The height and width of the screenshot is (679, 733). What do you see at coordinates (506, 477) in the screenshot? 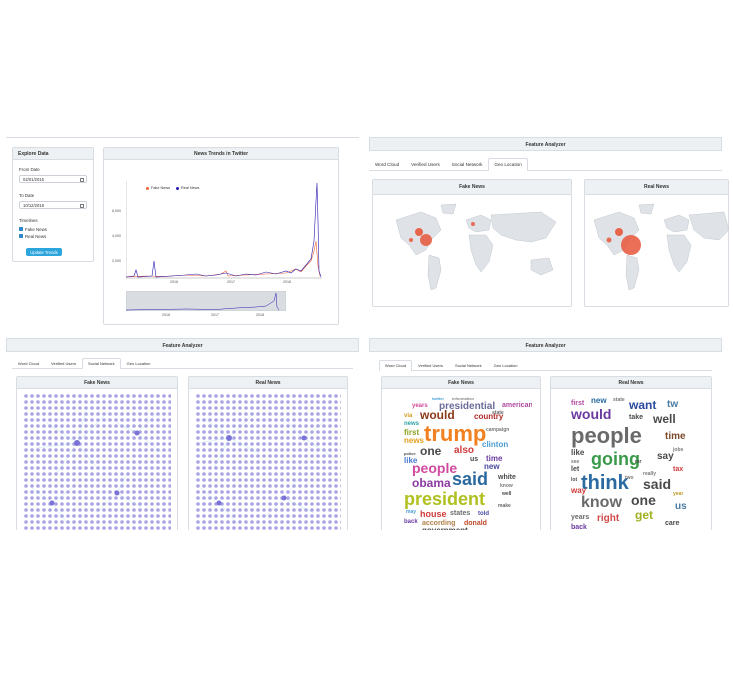
I see `cloud-word: white` at bounding box center [506, 477].